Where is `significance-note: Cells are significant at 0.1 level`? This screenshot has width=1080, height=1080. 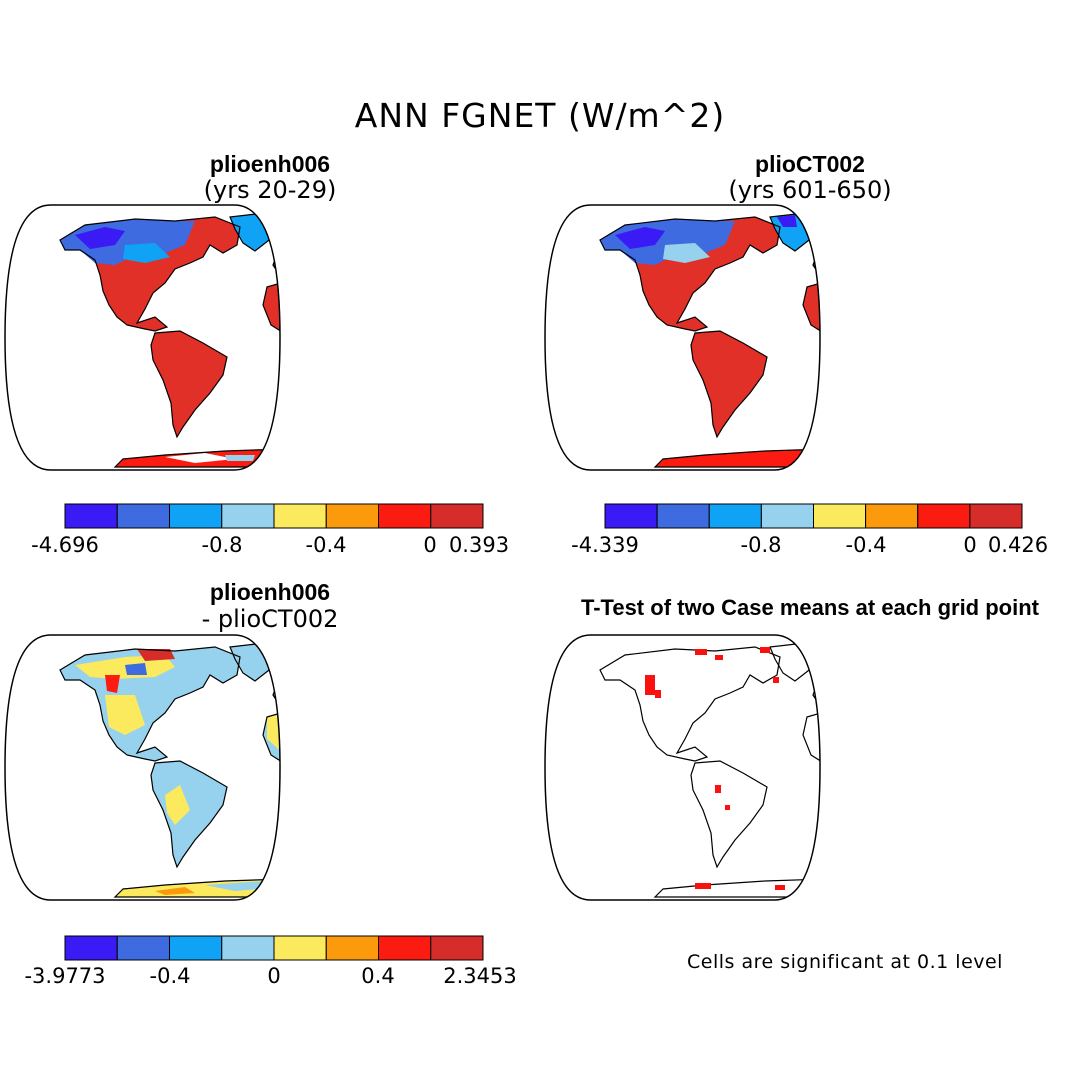 significance-note: Cells are significant at 0.1 level is located at coordinates (845, 962).